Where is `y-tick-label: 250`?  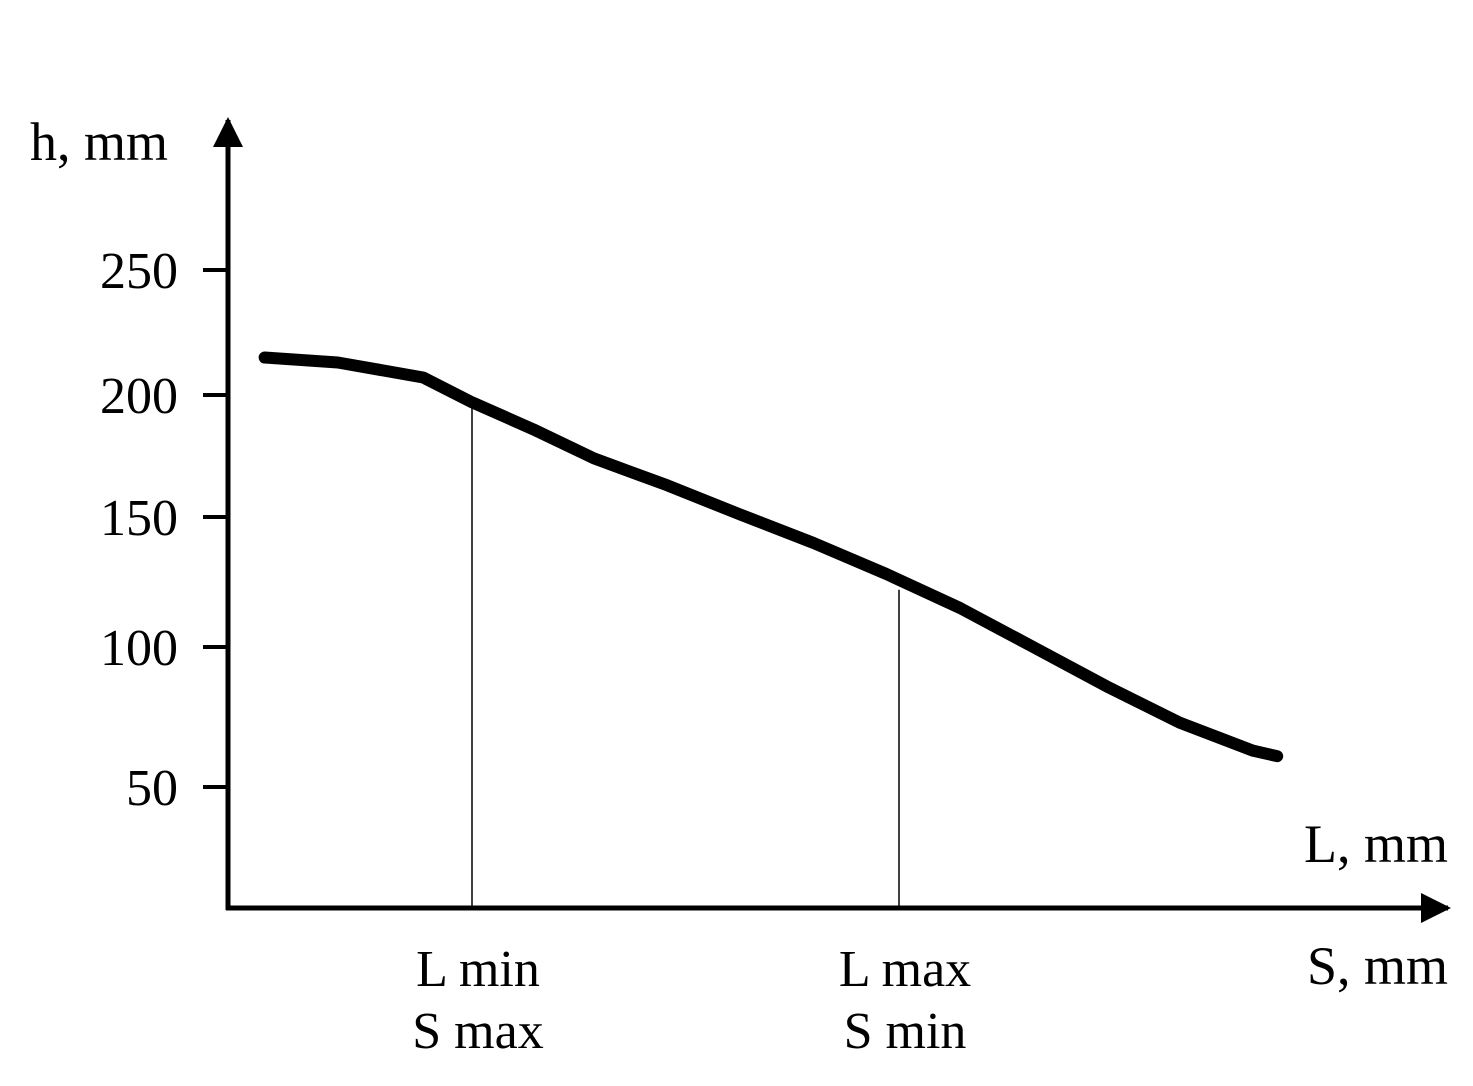 y-tick-label: 250 is located at coordinates (139, 271).